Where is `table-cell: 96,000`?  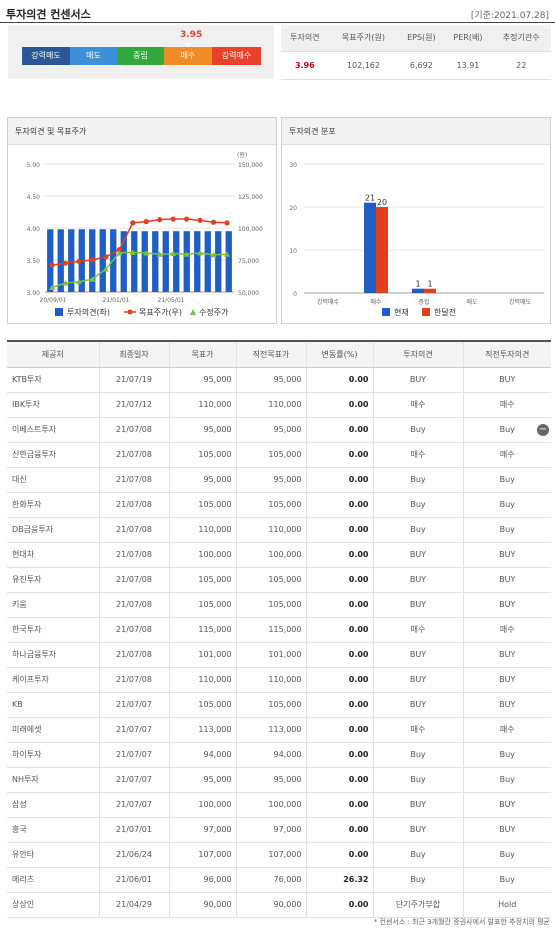 table-cell: 96,000 is located at coordinates (202, 880).